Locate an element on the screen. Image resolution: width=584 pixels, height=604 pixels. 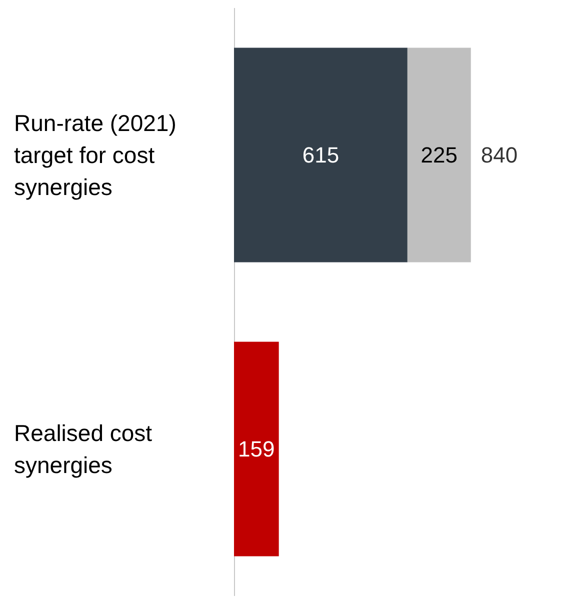
total-label: 840 is located at coordinates (499, 155).